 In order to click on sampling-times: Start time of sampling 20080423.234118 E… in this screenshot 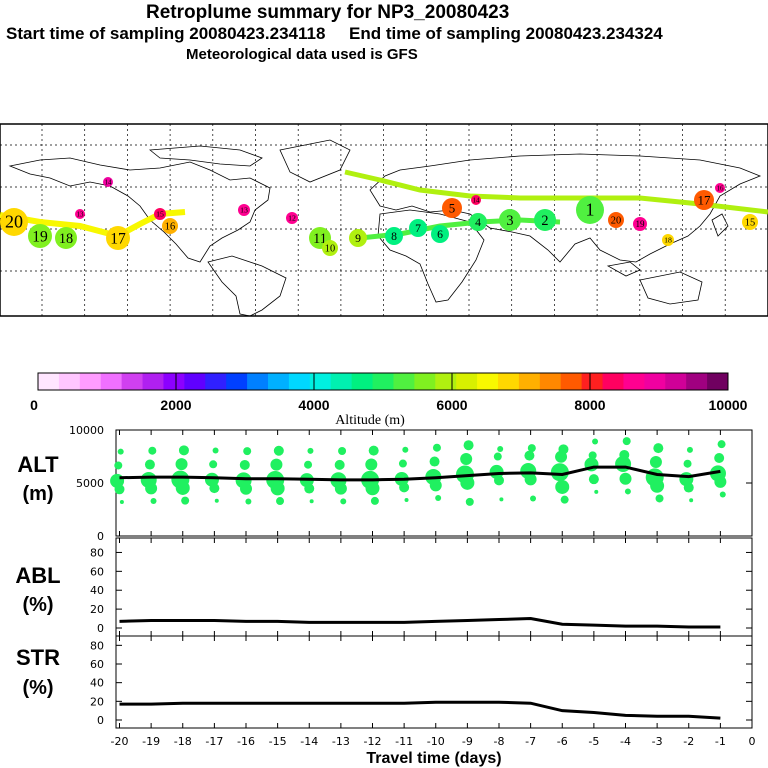, I will do `click(334, 33)`.